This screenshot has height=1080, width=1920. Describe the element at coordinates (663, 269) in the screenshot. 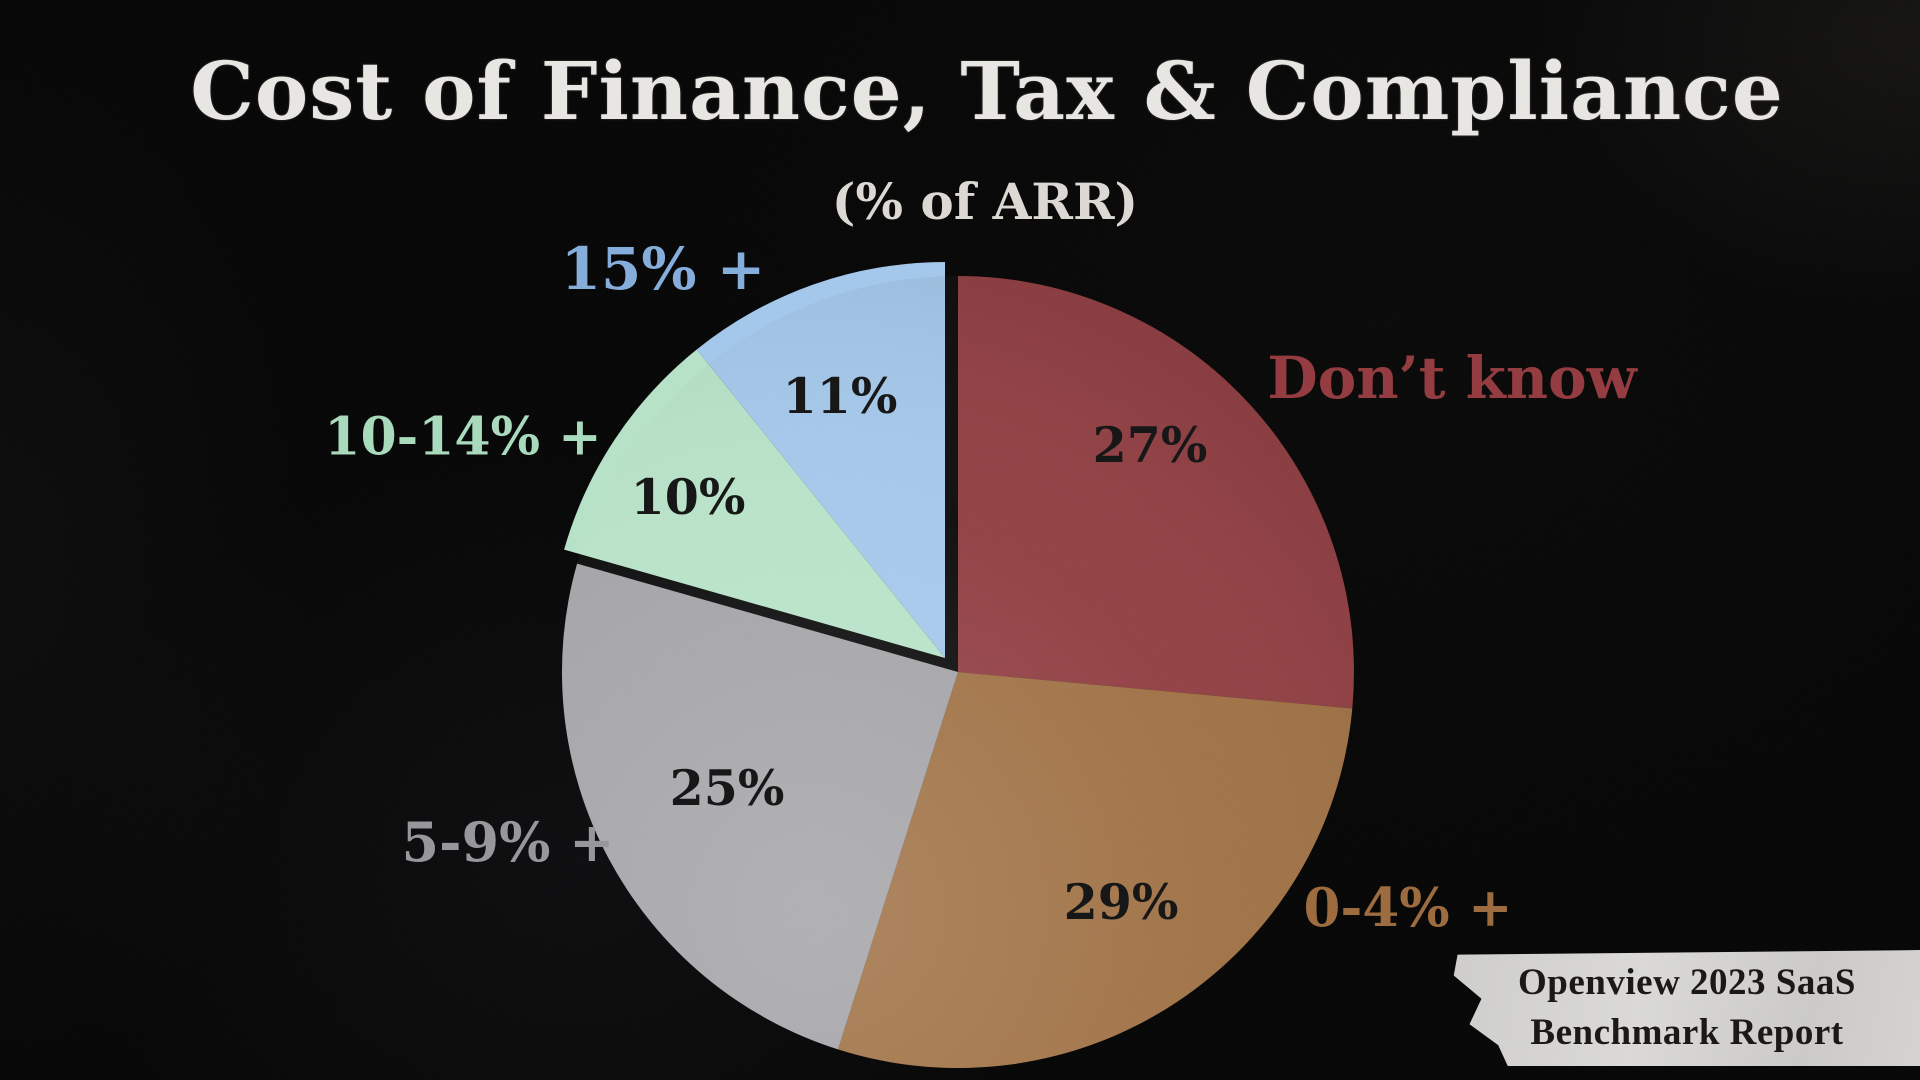

I see `slice-label-15-plus: 15% +` at that location.